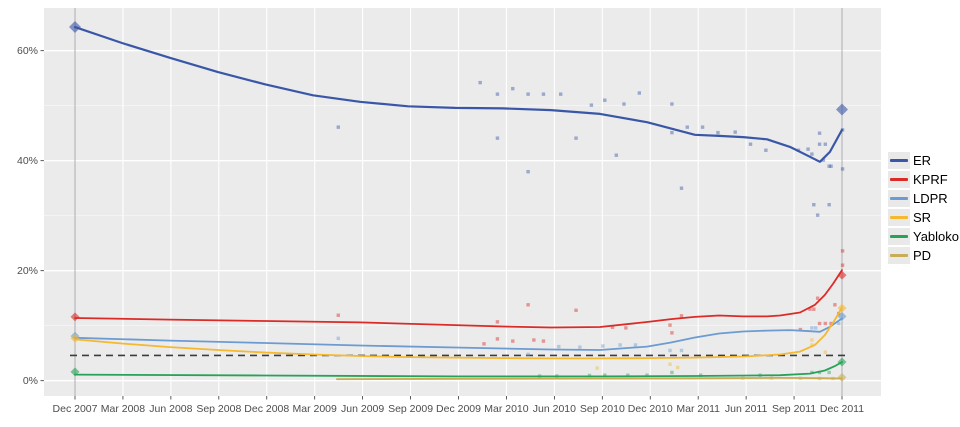 Image resolution: width=960 pixels, height=427 pixels. What do you see at coordinates (602, 409) in the screenshot?
I see `x-axis-tick-label: Sep 2010` at bounding box center [602, 409].